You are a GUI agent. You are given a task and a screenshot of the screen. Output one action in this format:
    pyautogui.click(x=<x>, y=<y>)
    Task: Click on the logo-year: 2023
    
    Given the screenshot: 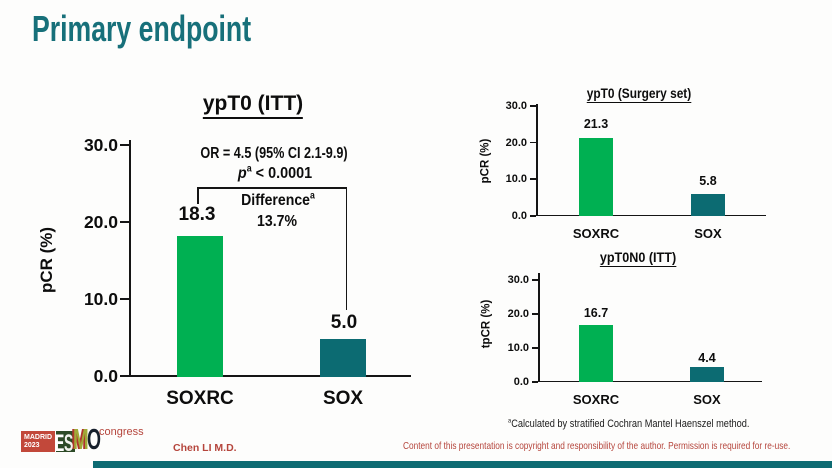 What is the action you would take?
    pyautogui.click(x=32, y=445)
    